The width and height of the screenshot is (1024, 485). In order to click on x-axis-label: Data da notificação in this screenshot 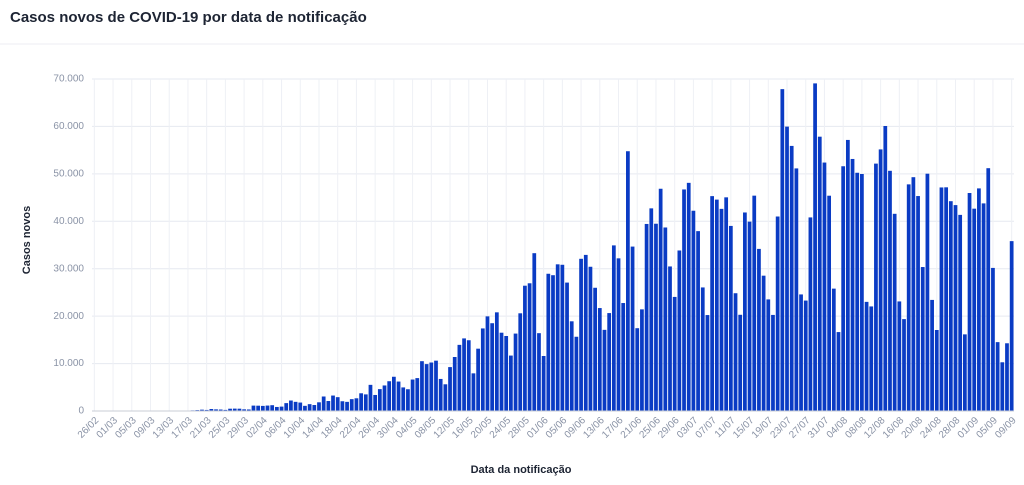, I will do `click(521, 470)`.